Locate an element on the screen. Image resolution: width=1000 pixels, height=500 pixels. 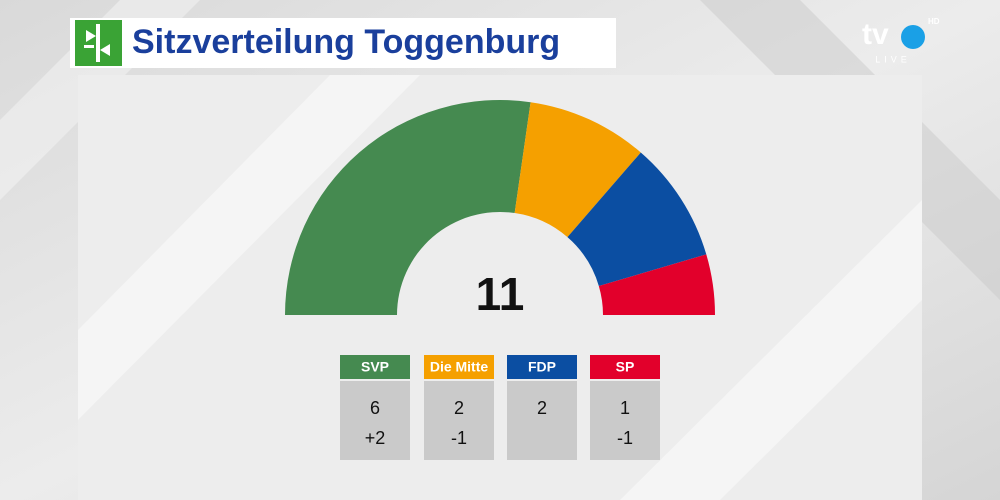
party-name: FDP is located at coordinates (542, 367).